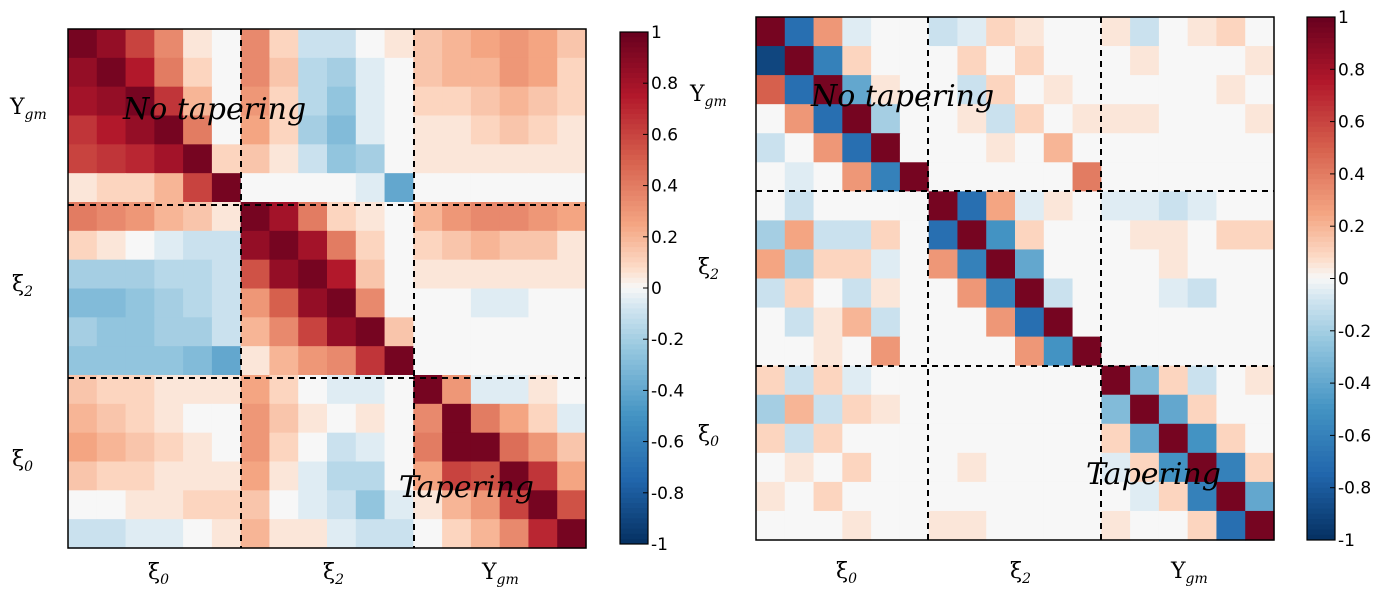 The width and height of the screenshot is (1390, 589). What do you see at coordinates (370, 303) in the screenshot?
I see `left-cell-r9-c10` at bounding box center [370, 303].